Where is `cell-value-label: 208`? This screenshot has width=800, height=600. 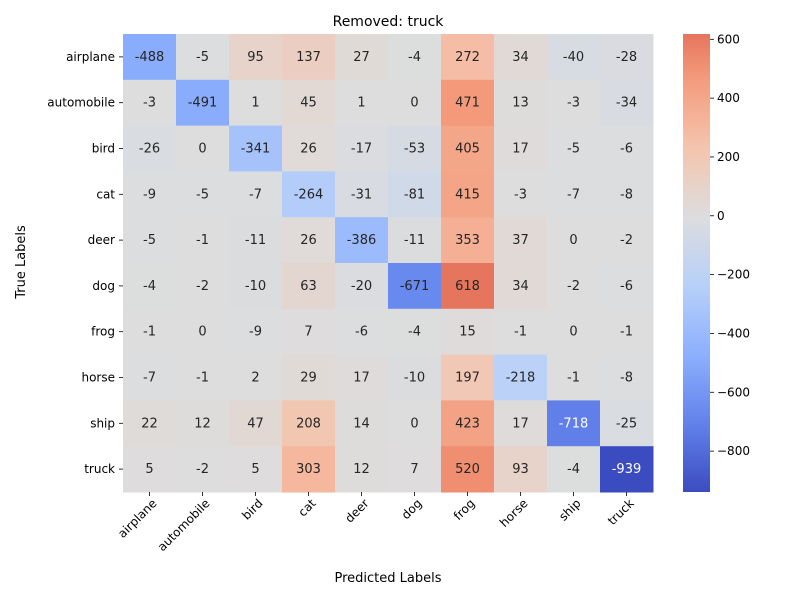 cell-value-label: 208 is located at coordinates (308, 423).